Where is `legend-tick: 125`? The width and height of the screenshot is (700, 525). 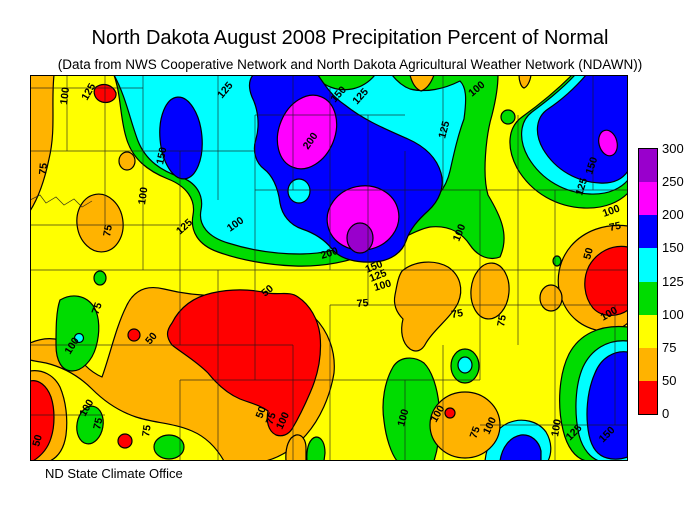 legend-tick: 125 is located at coordinates (673, 281).